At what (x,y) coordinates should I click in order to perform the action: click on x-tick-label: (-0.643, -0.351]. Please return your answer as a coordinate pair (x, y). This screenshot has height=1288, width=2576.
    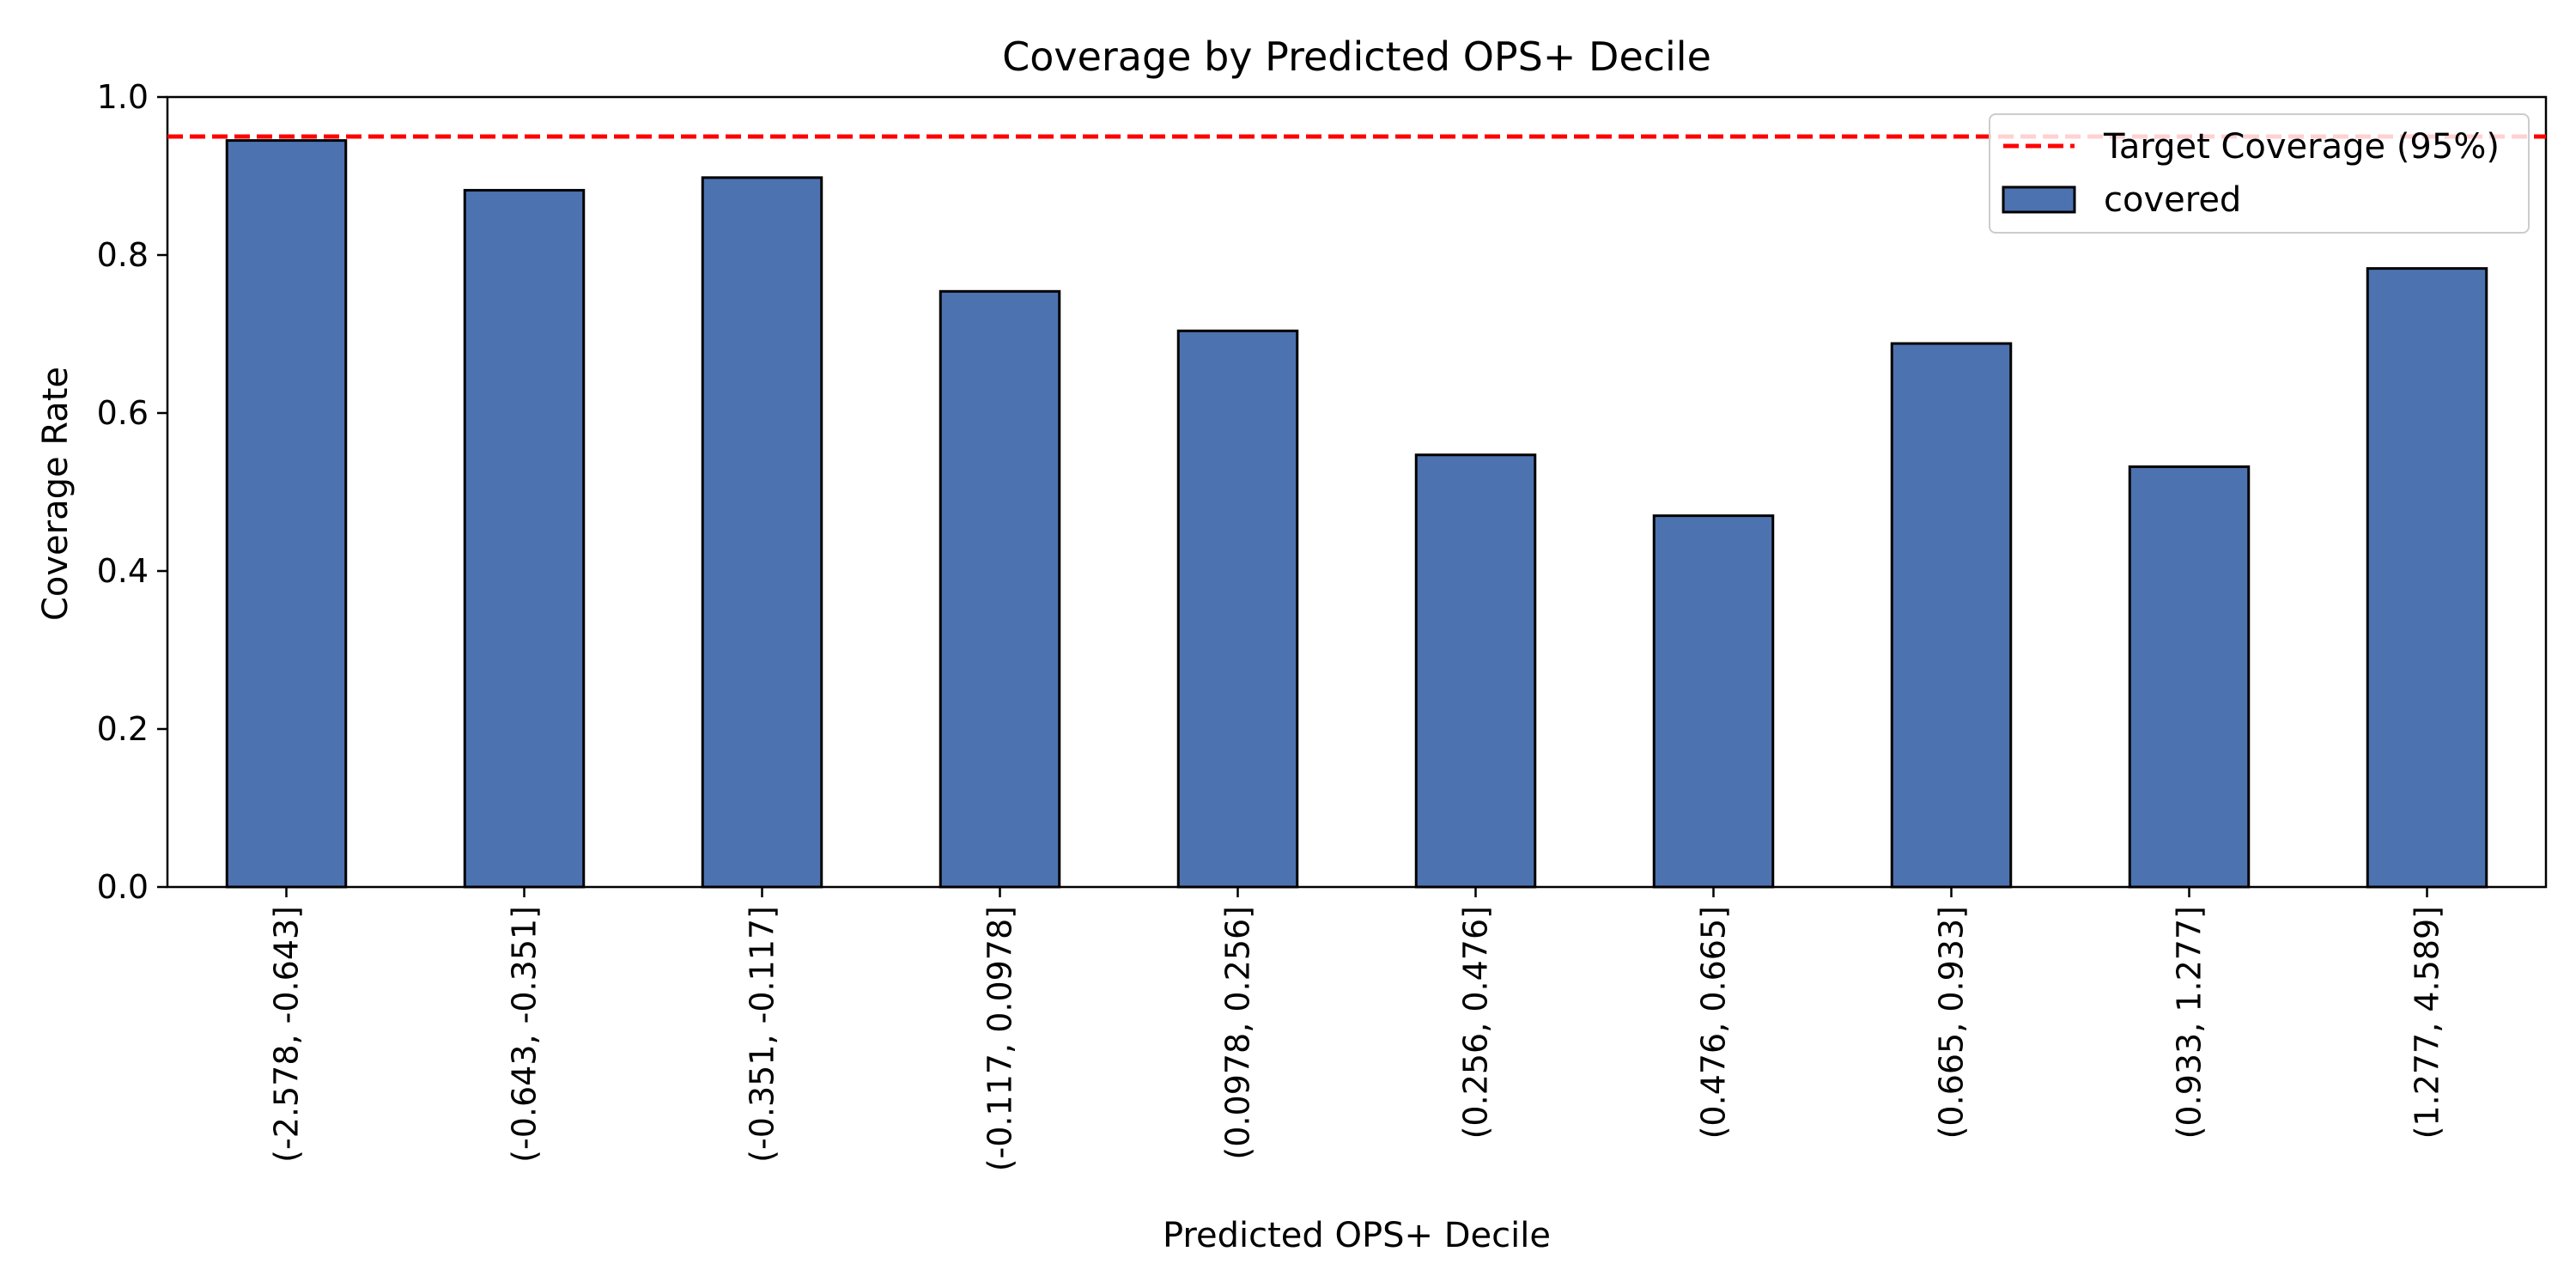
    Looking at the image, I should click on (525, 1034).